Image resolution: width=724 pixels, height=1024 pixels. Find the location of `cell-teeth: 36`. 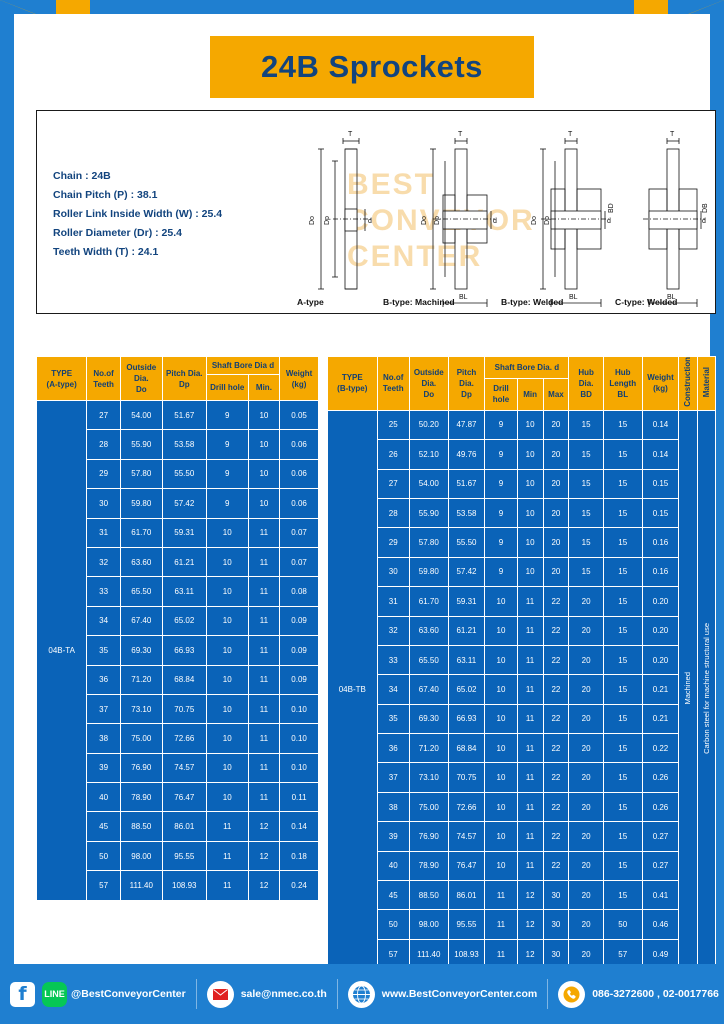

cell-teeth: 36 is located at coordinates (393, 748).